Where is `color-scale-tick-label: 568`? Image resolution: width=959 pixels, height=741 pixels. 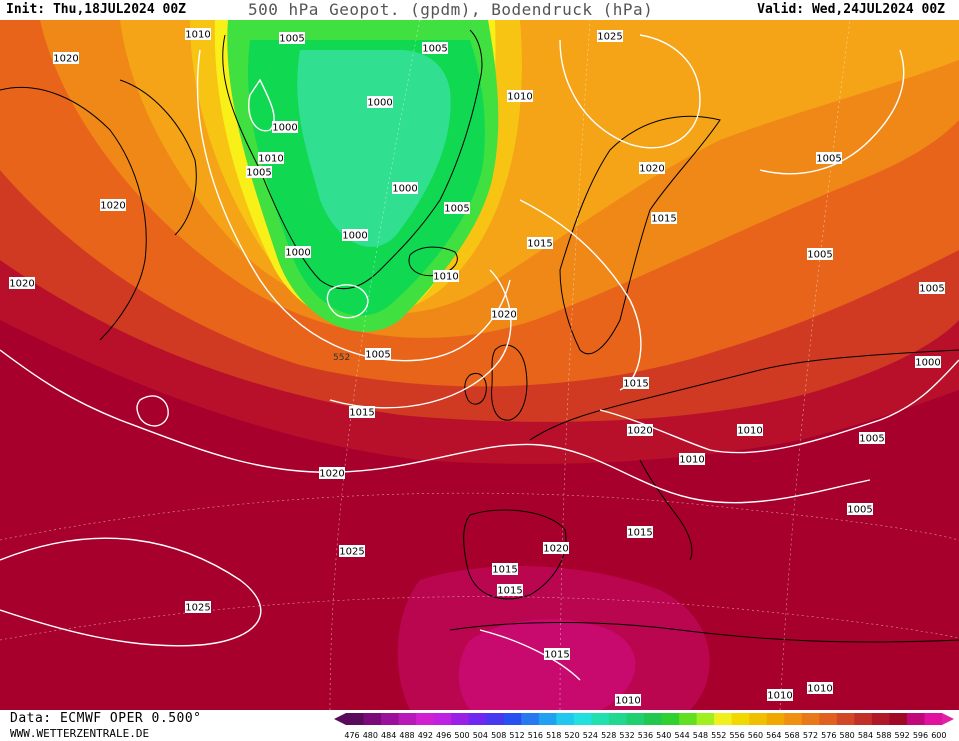
color-scale-tick-label: 568 is located at coordinates (791, 735).